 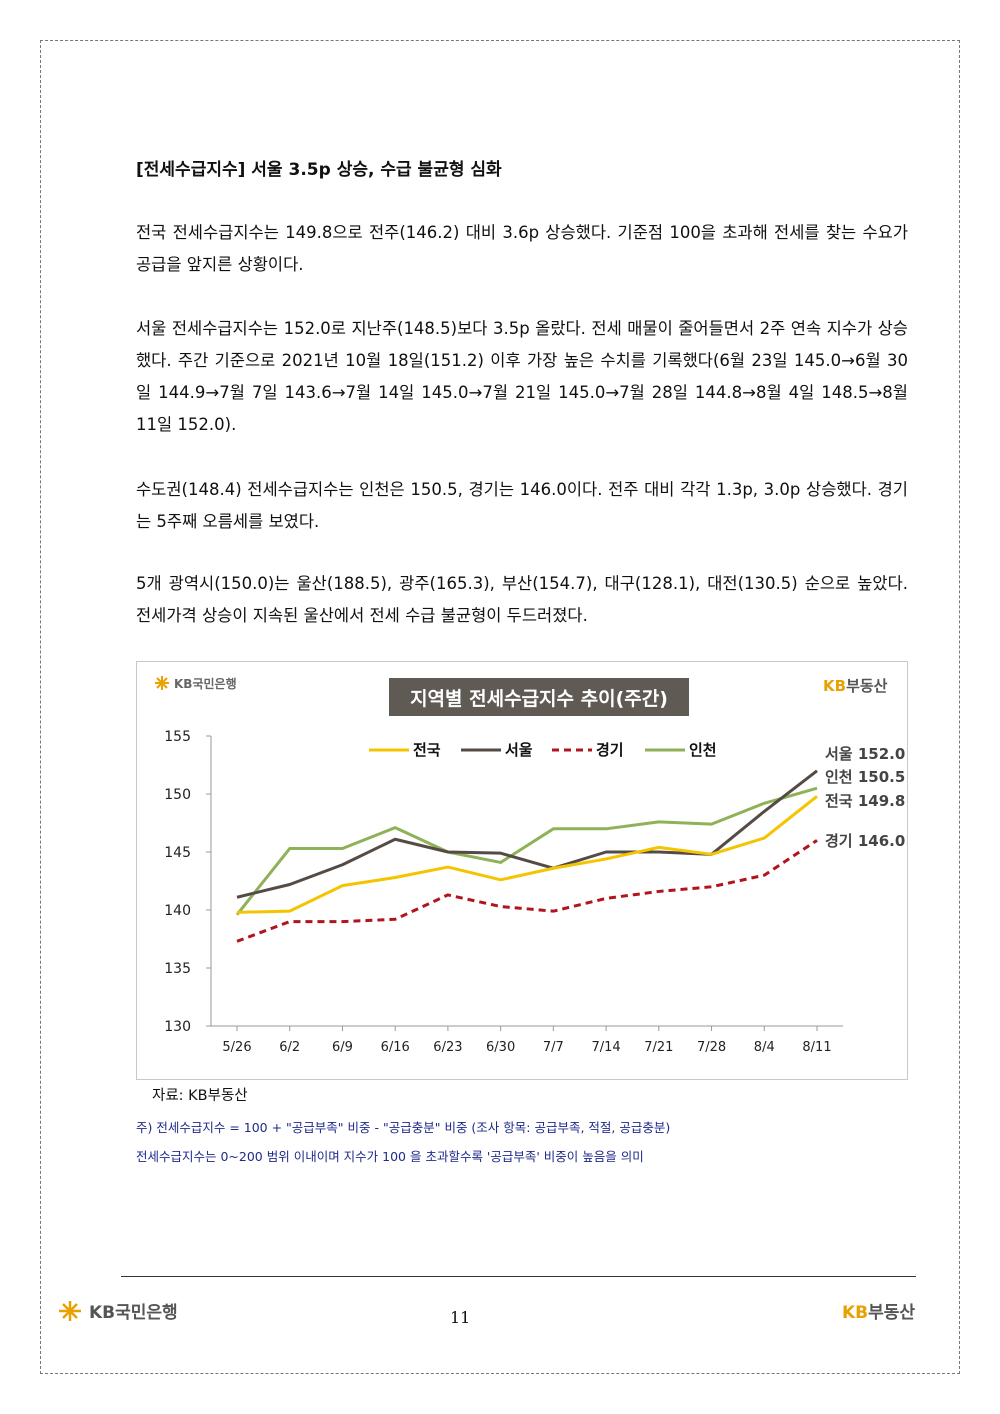 I want to click on legend-label: 전국, so click(x=427, y=750).